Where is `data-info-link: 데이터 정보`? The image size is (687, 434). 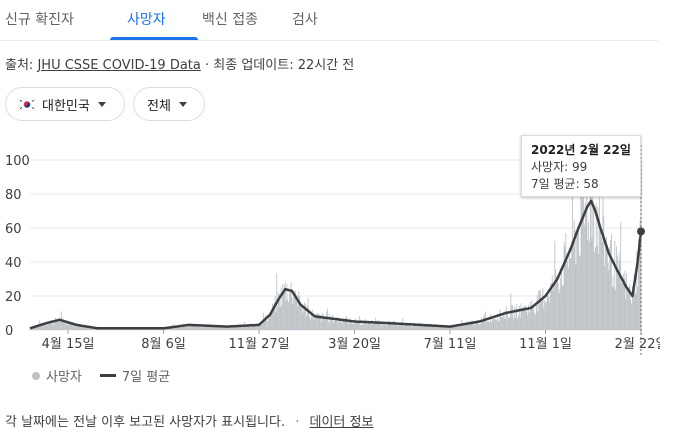 data-info-link: 데이터 정보 is located at coordinates (341, 422).